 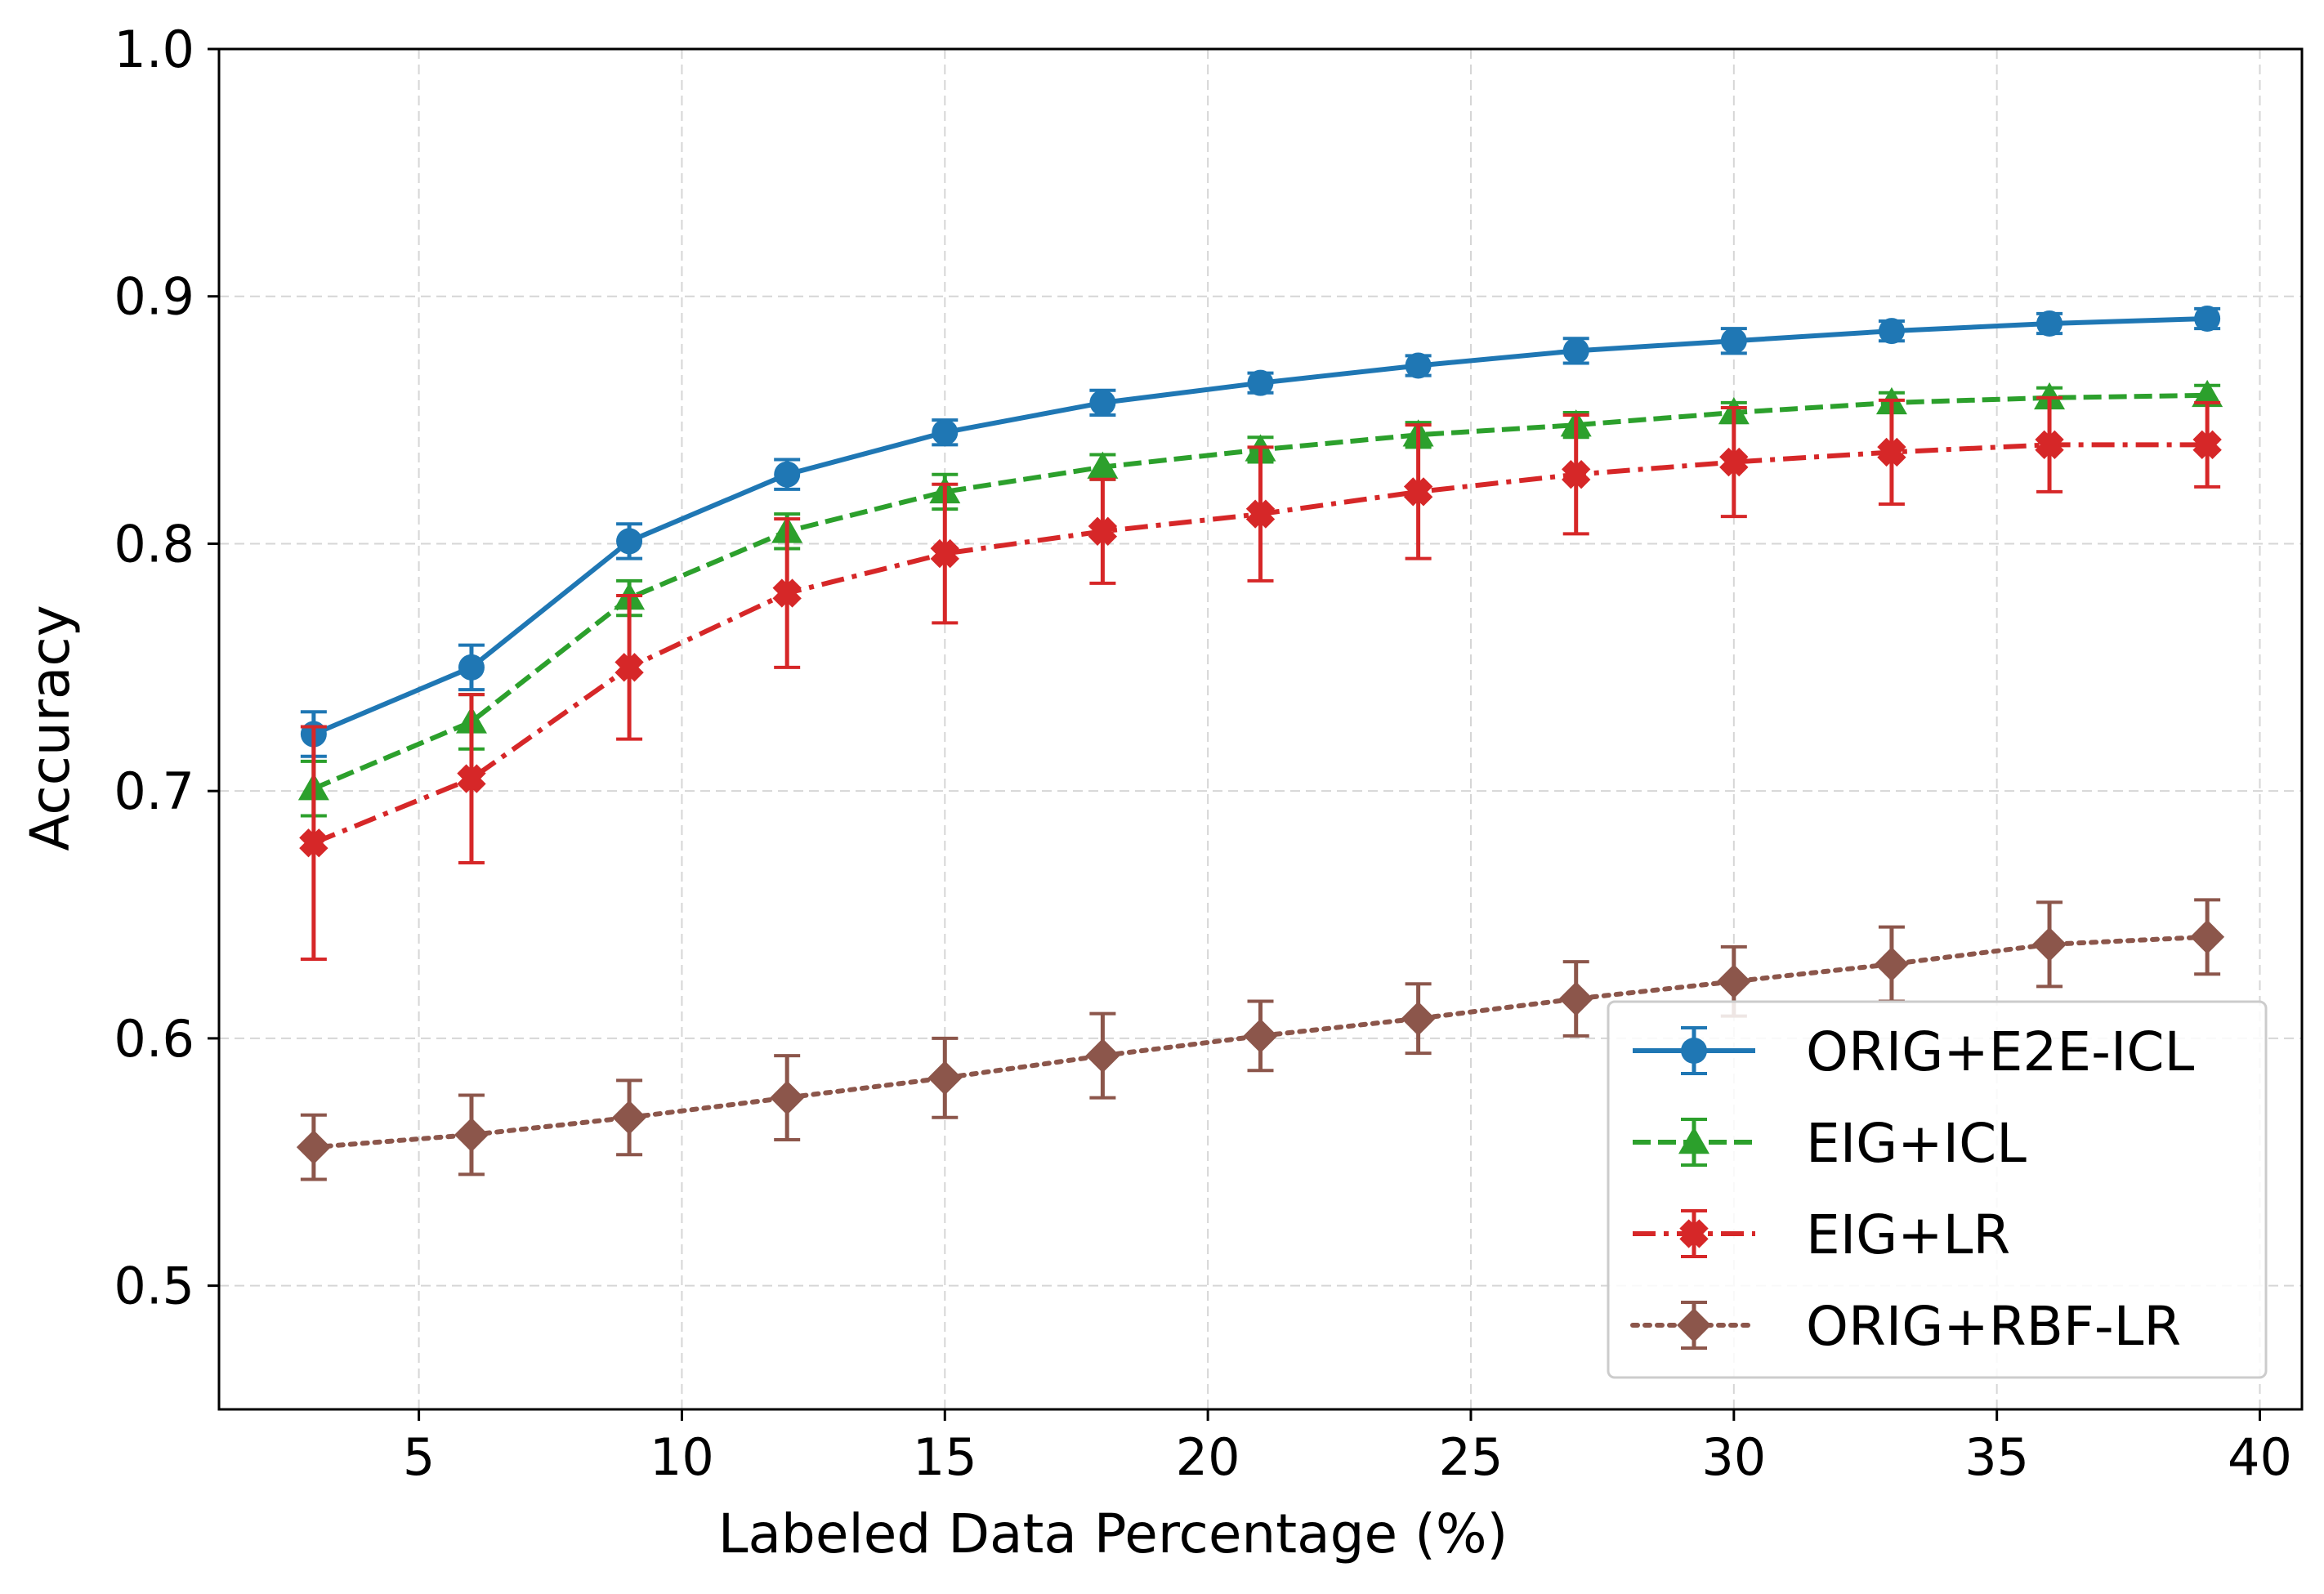 I want to click on y-tick-label: 0.5, so click(x=154, y=1286).